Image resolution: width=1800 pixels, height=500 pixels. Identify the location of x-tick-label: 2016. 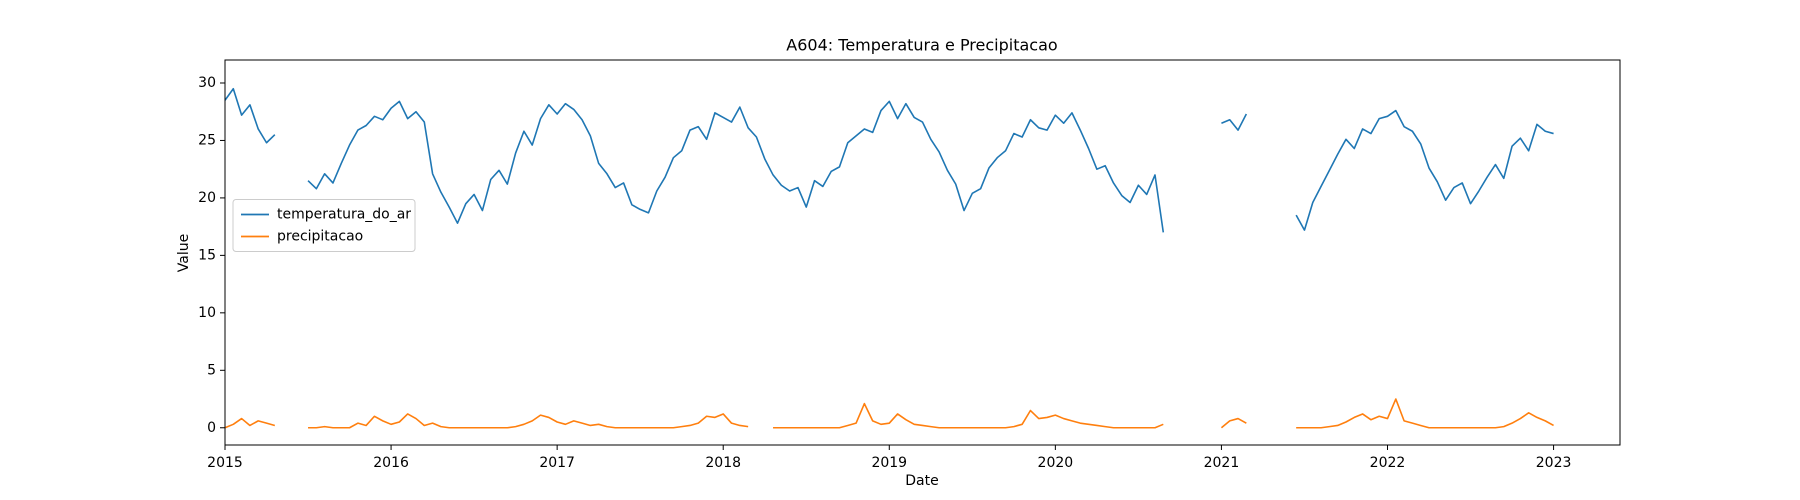
(391, 463).